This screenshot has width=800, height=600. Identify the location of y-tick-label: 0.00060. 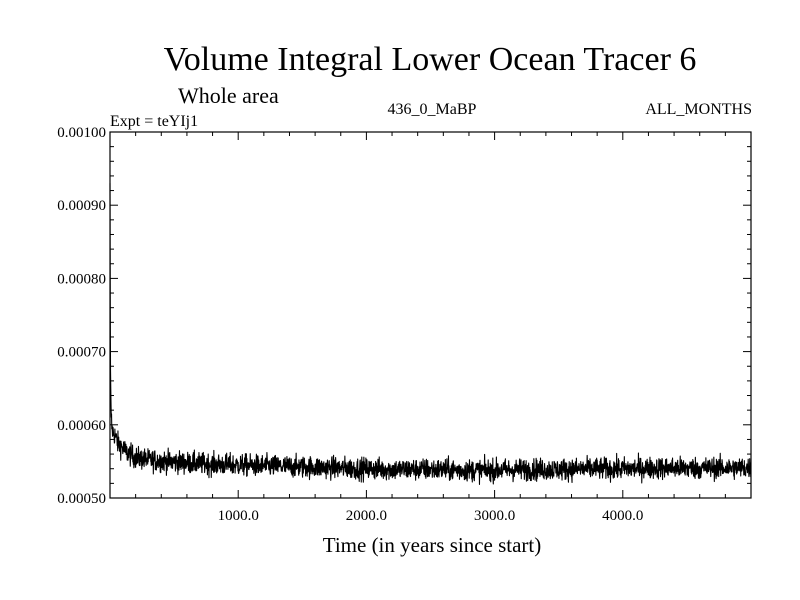
(81, 426).